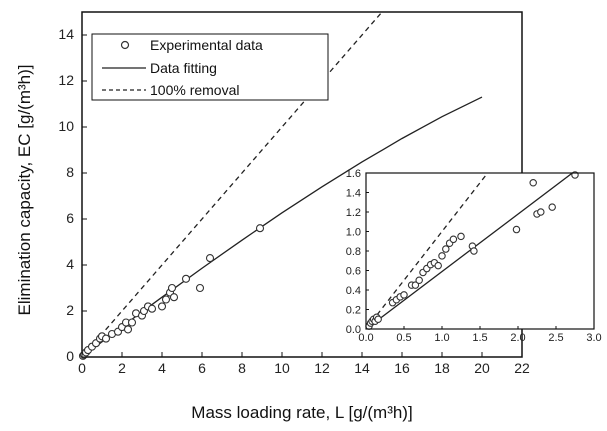  Describe the element at coordinates (479, 338) in the screenshot. I see `inset-x-tick-label: 1.5` at that location.